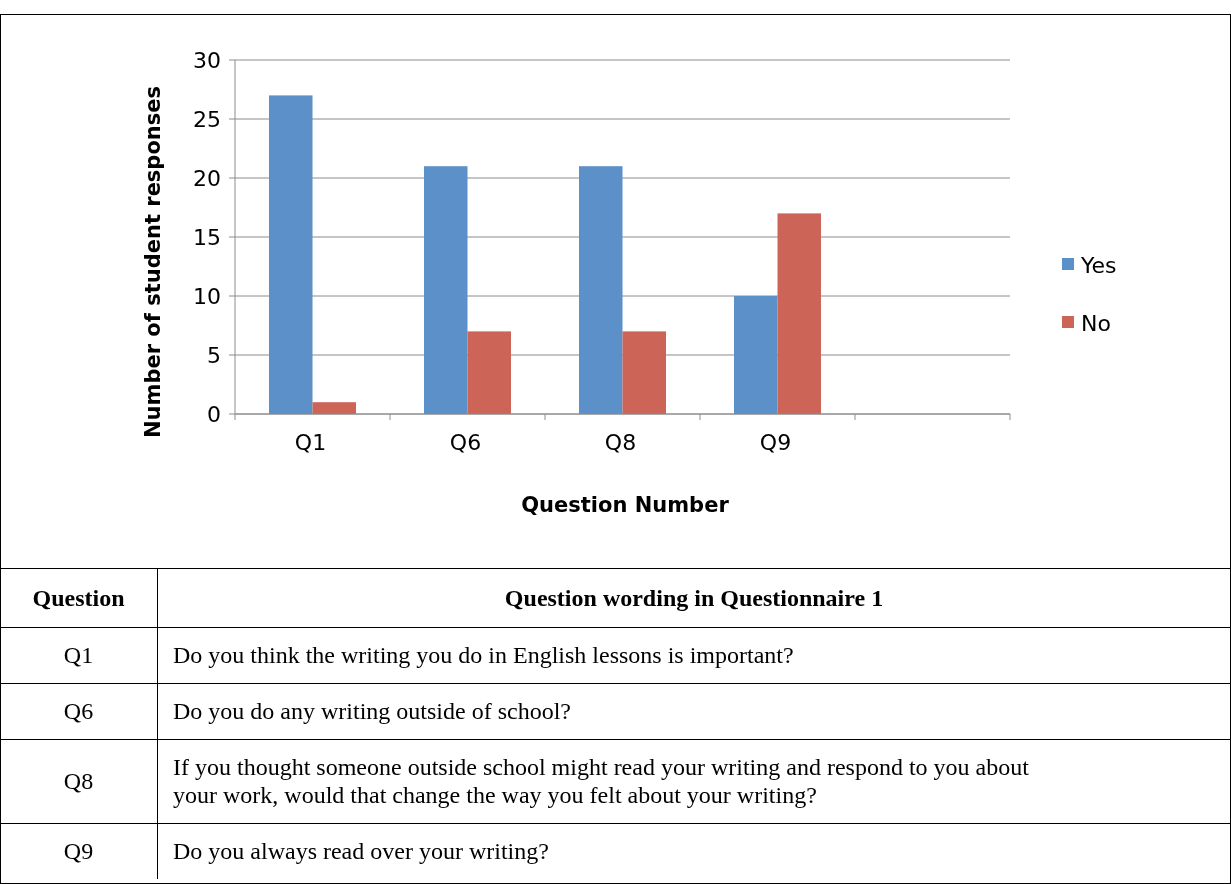 This screenshot has height=884, width=1231. Describe the element at coordinates (625, 505) in the screenshot. I see `x-axis-title: Question Number` at that location.